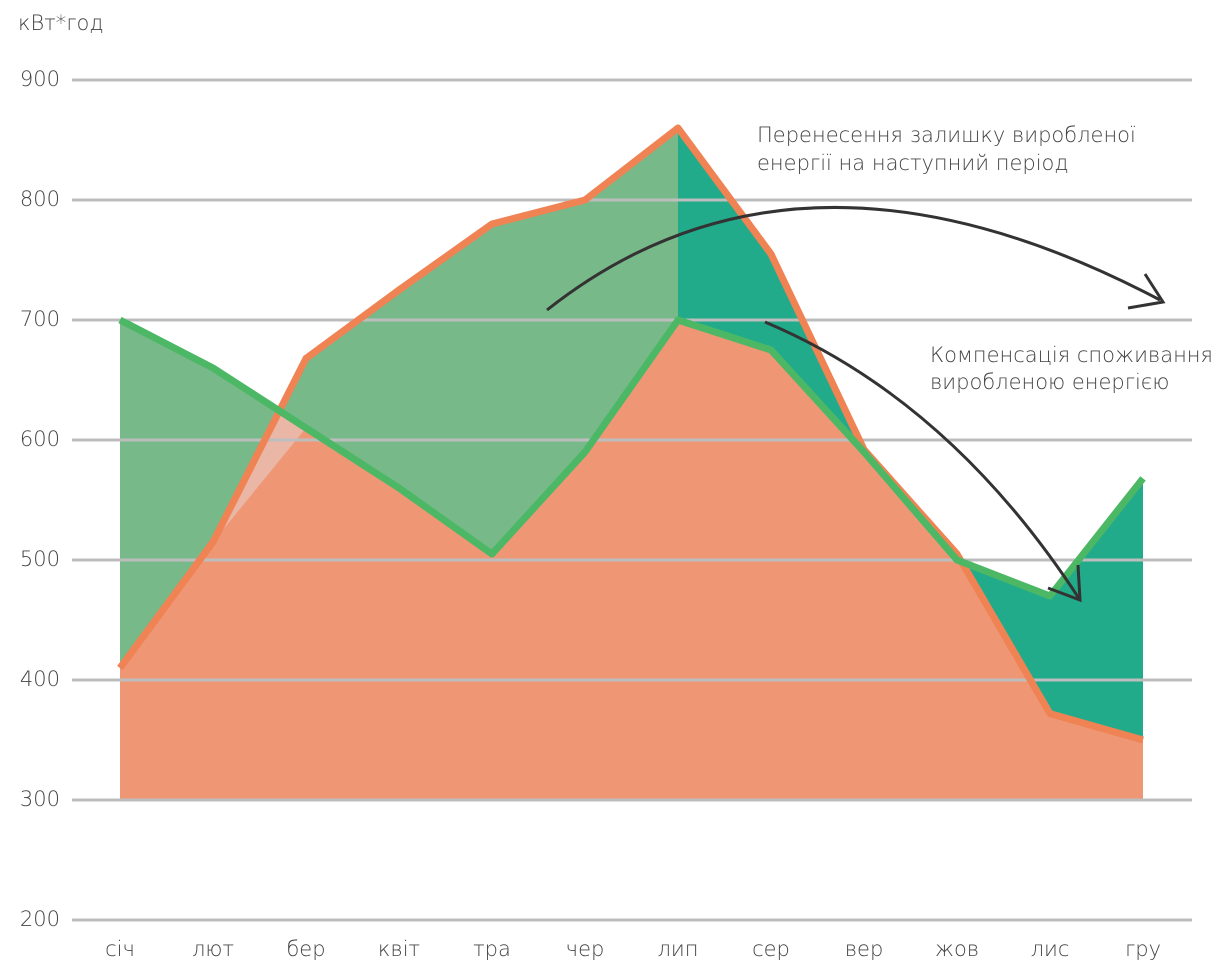 Image resolution: width=1229 pixels, height=965 pixels. What do you see at coordinates (678, 949) in the screenshot?
I see `x-tick-label: лип` at bounding box center [678, 949].